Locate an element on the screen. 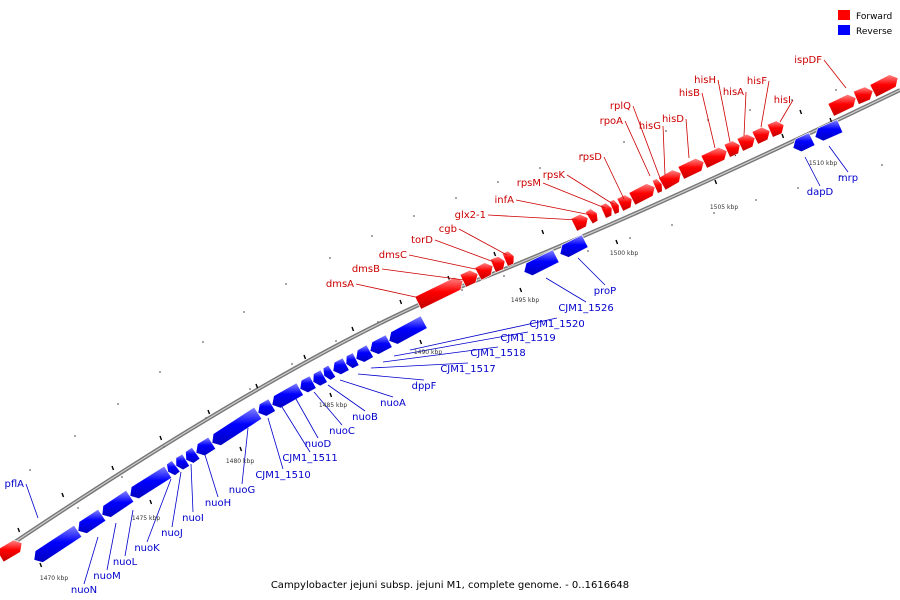  gene-label: rpsD is located at coordinates (591, 157).